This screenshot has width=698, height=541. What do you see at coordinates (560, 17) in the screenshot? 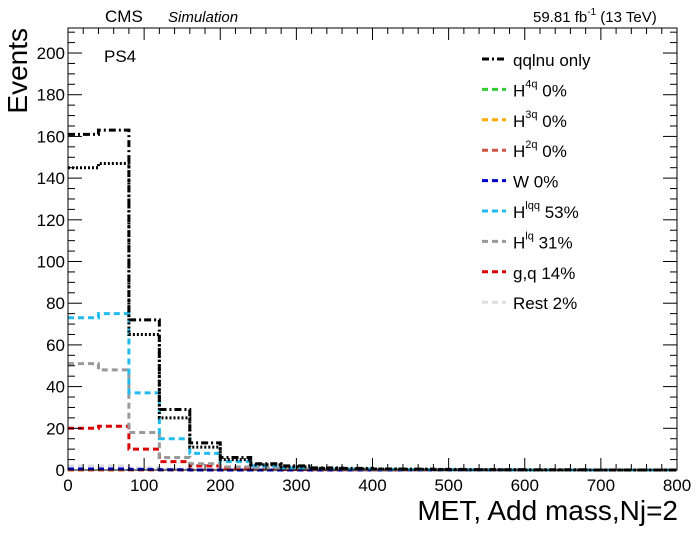
I see `lumi-value: 59.81 fb` at bounding box center [560, 17].